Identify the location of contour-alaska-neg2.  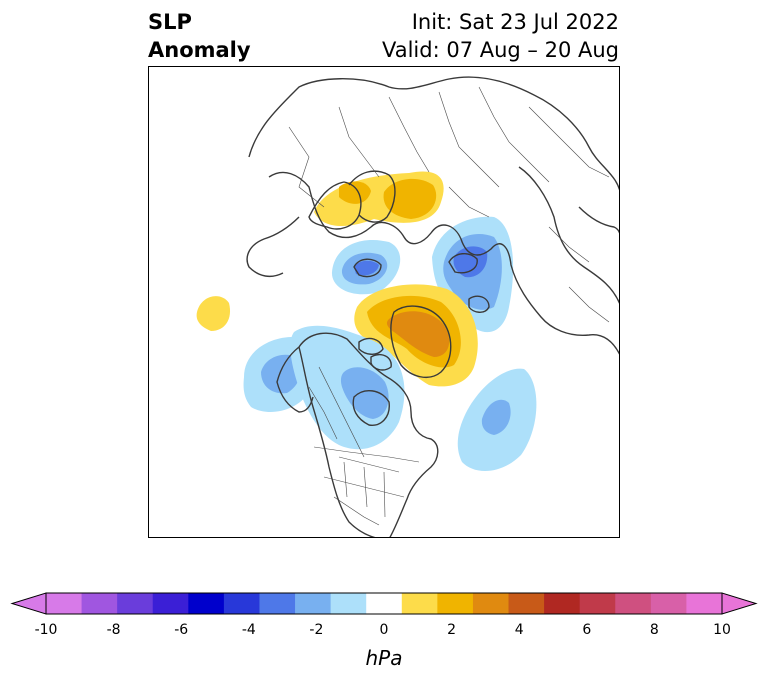
(281, 374).